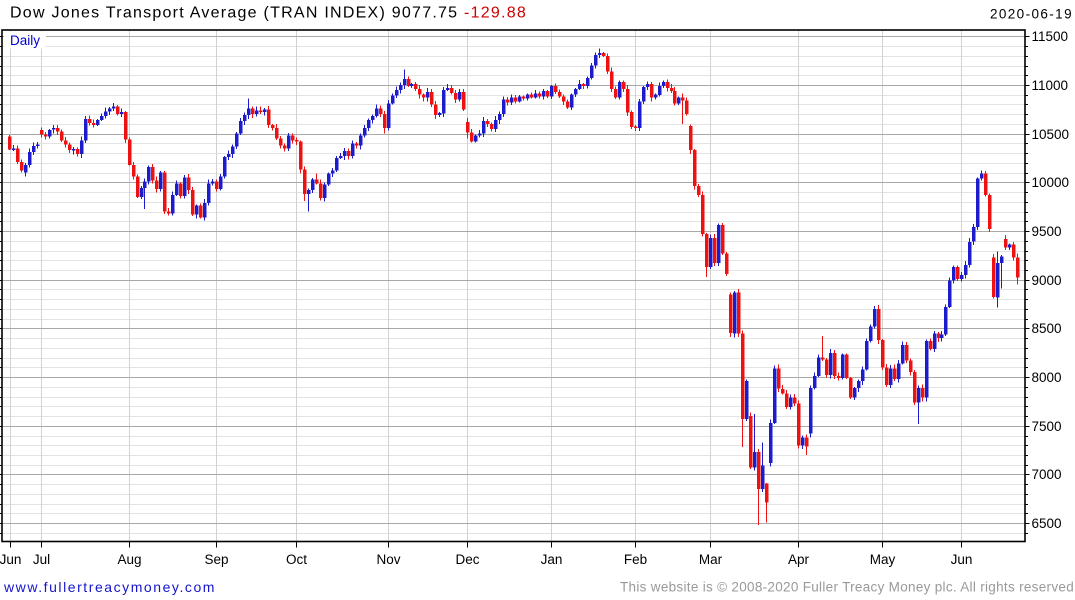 This screenshot has height=600, width=1075. Describe the element at coordinates (1047, 280) in the screenshot. I see `svg-text: 9000` at that location.